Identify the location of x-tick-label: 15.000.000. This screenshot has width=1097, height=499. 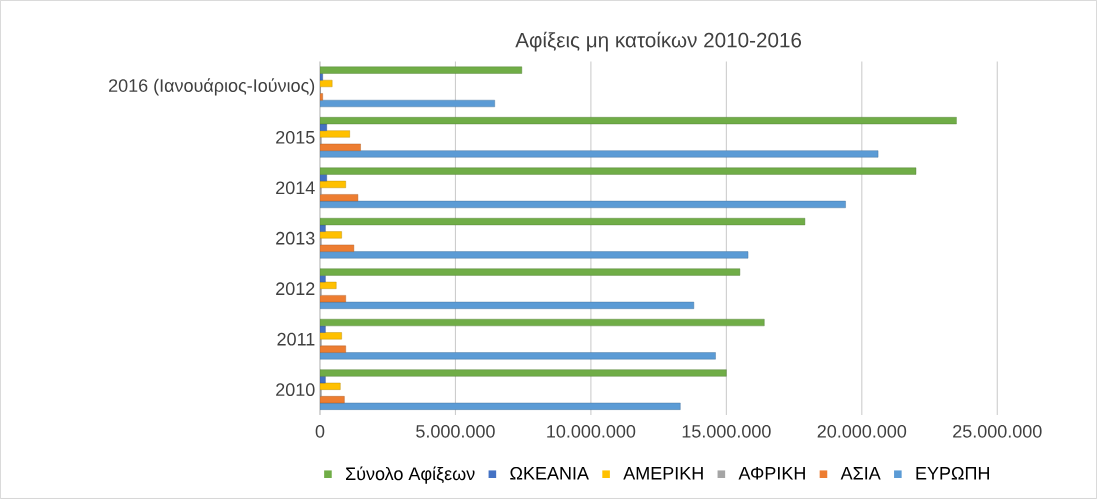
(726, 431).